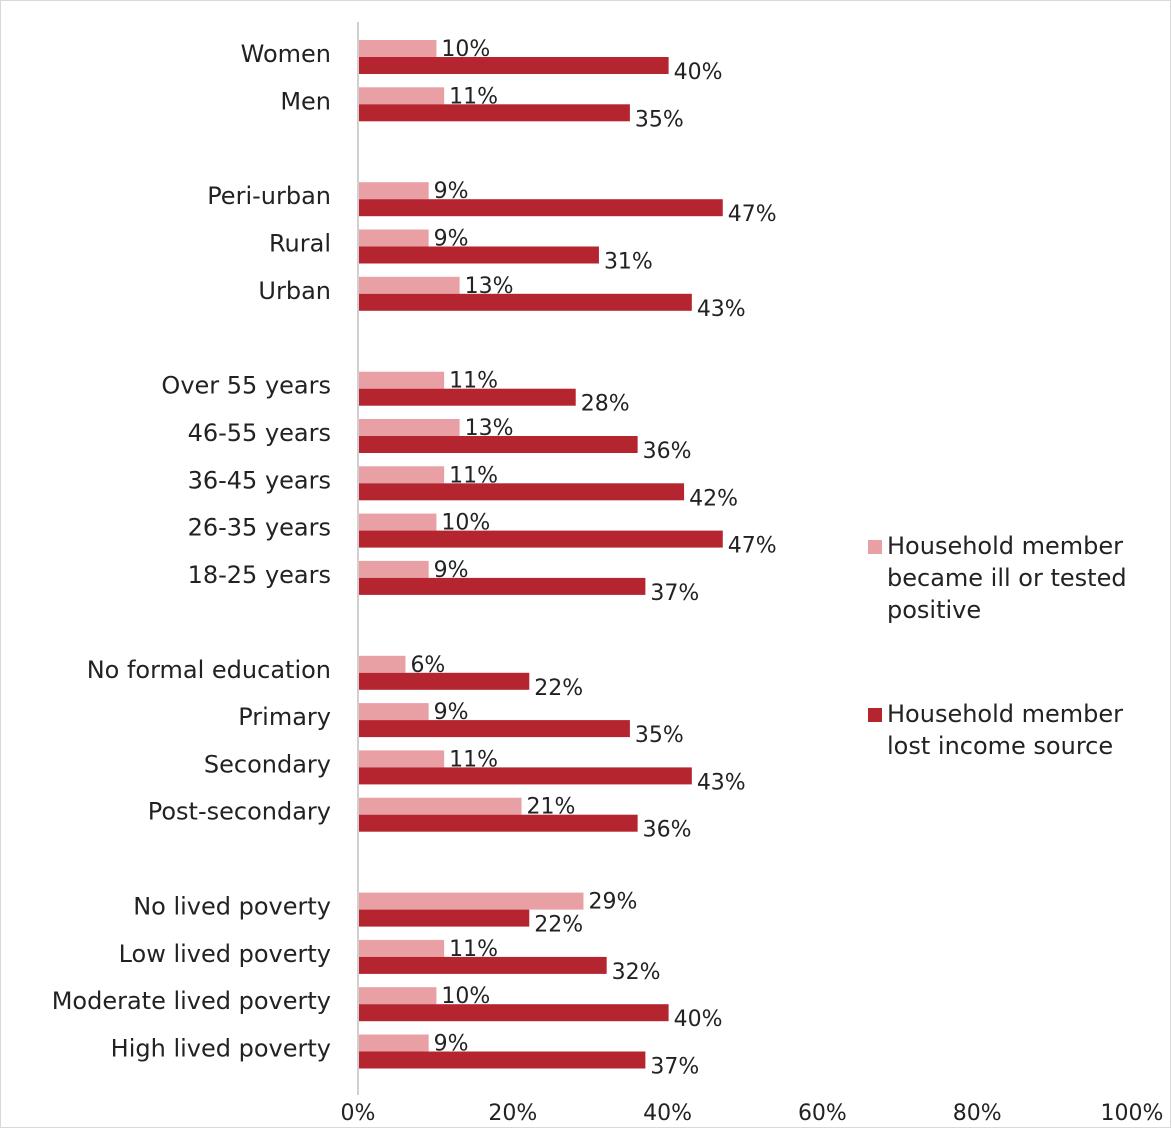  Describe the element at coordinates (822, 1113) in the screenshot. I see `x-tick-label: 60%` at that location.